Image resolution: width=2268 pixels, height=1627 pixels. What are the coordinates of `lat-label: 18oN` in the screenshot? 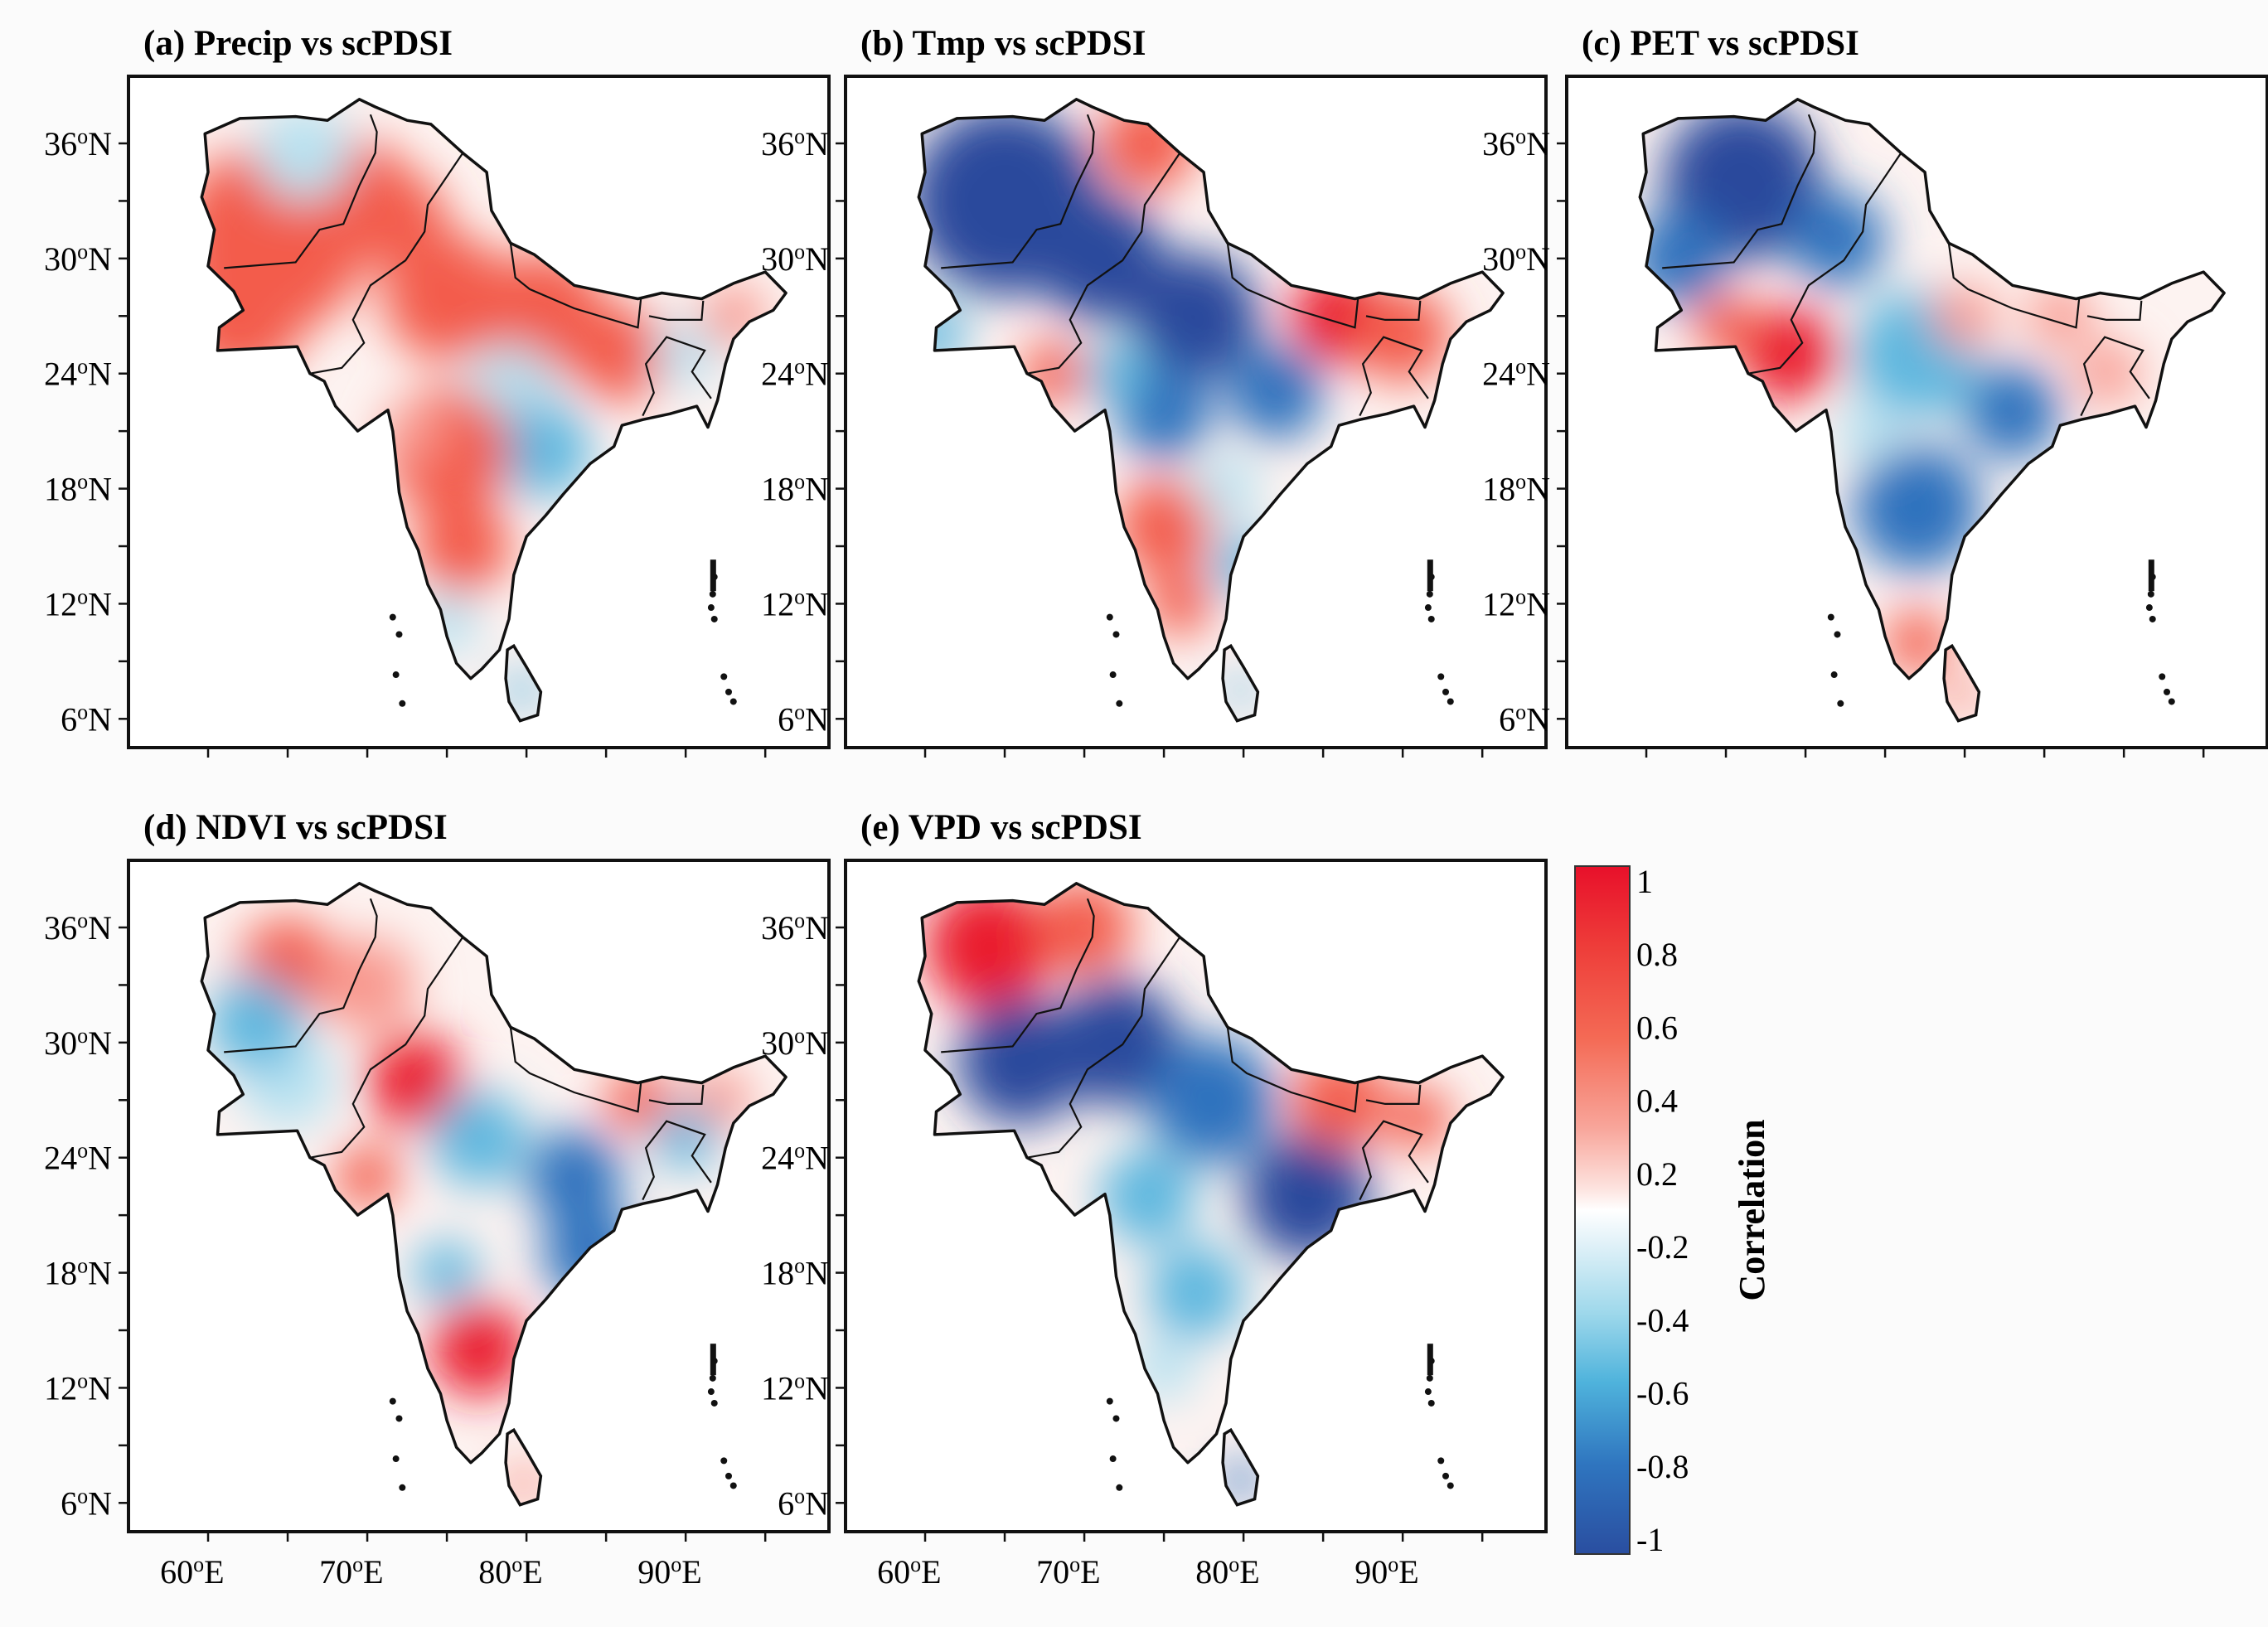 It's located at (78, 488).